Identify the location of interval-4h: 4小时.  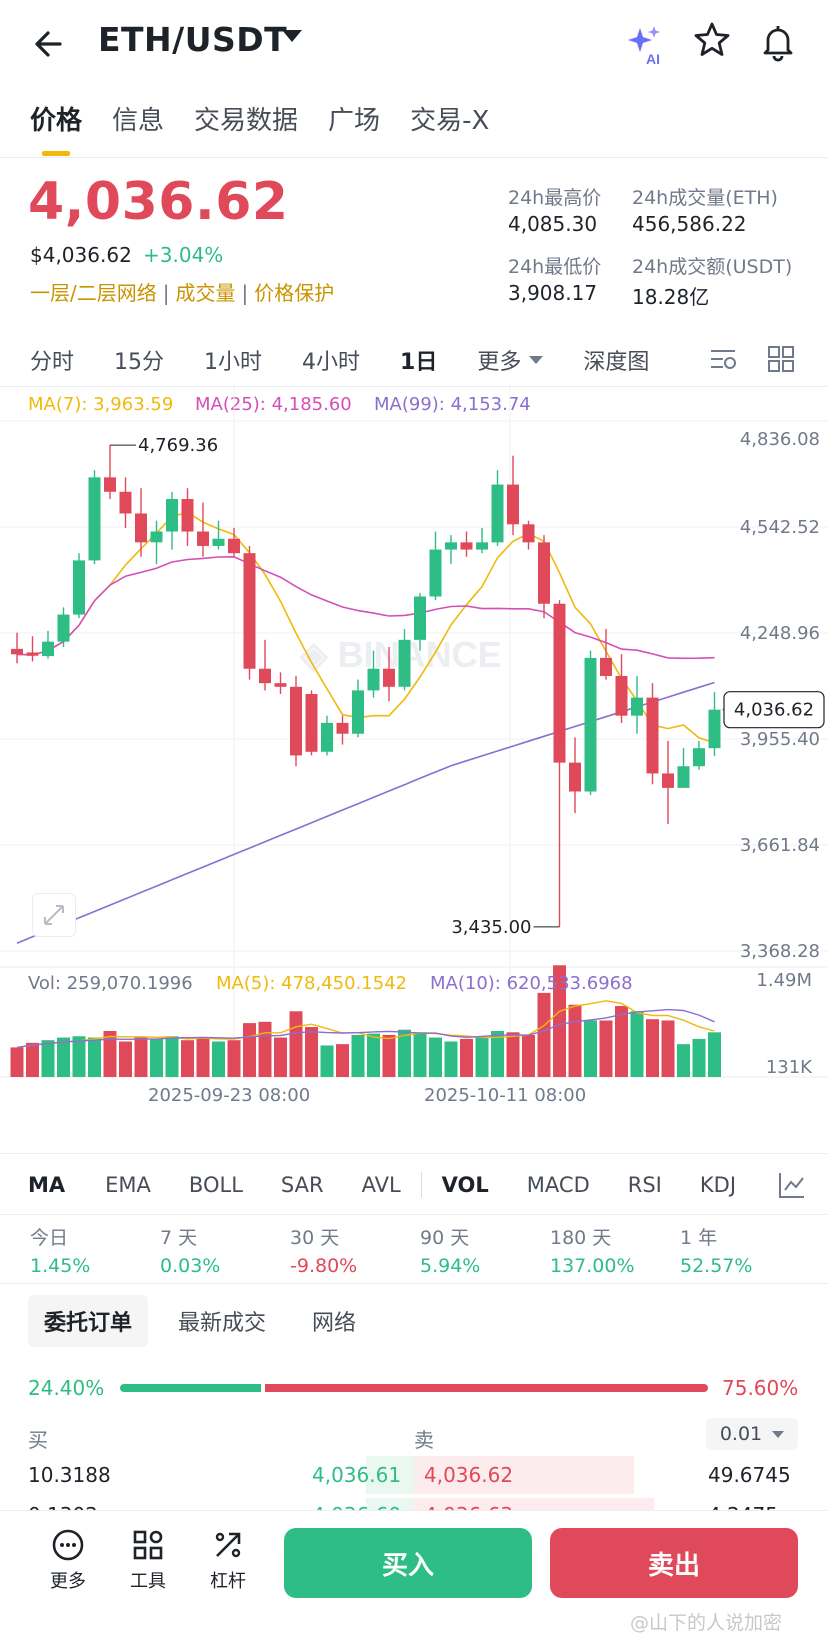
(331, 362).